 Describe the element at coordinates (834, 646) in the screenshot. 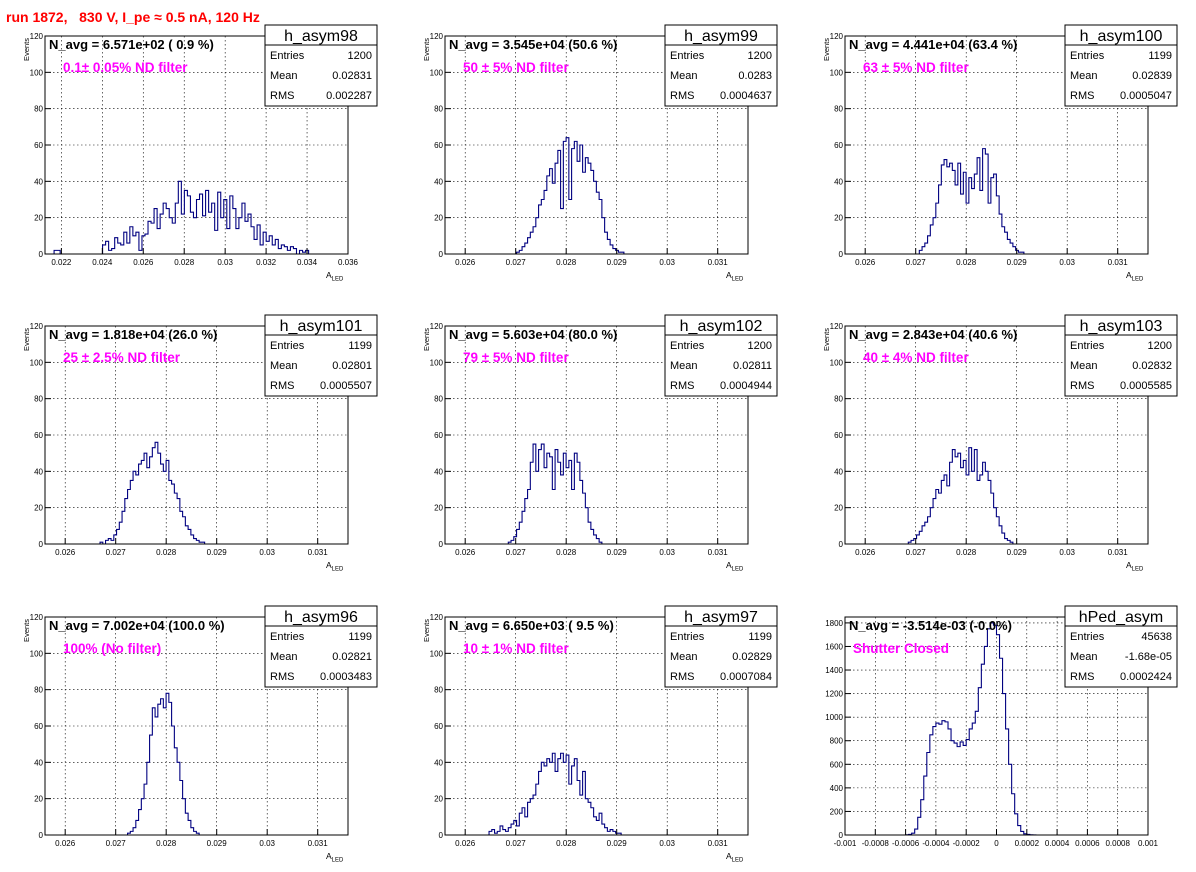

I see `y-tick-label: 1600` at that location.